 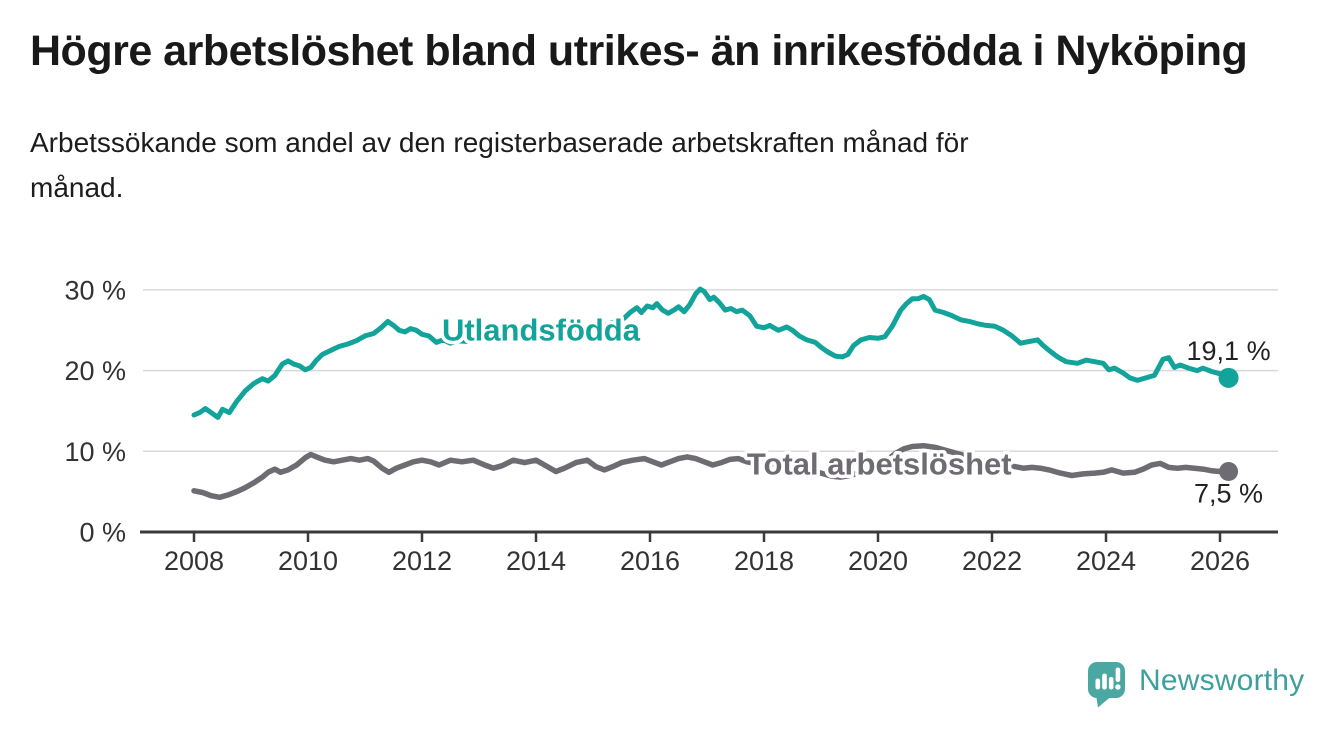 What do you see at coordinates (95, 452) in the screenshot?
I see `y-axis-label: 10 %` at bounding box center [95, 452].